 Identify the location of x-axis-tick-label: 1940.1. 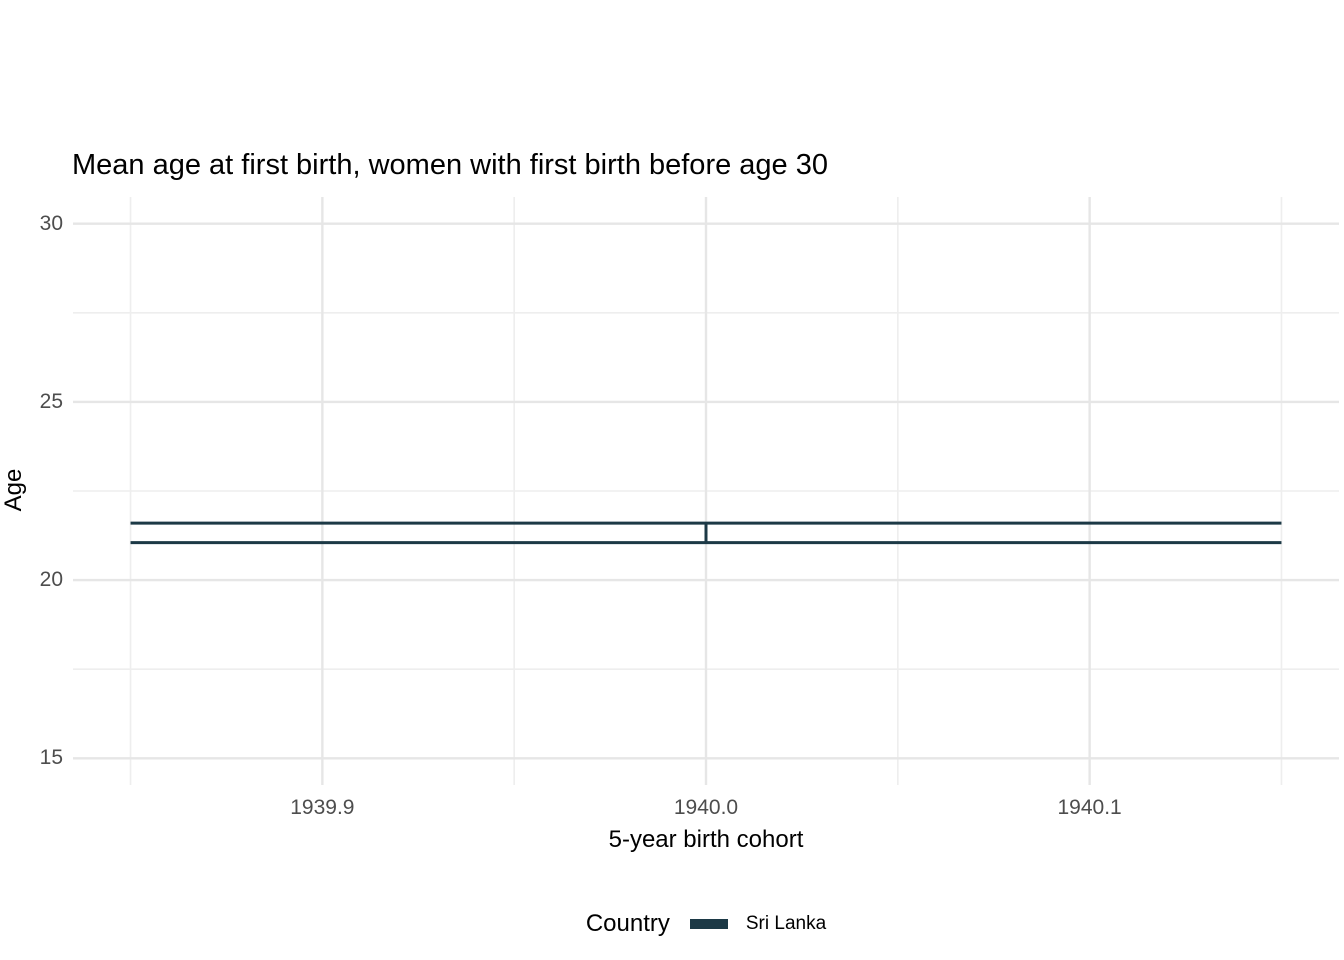
(1089, 807).